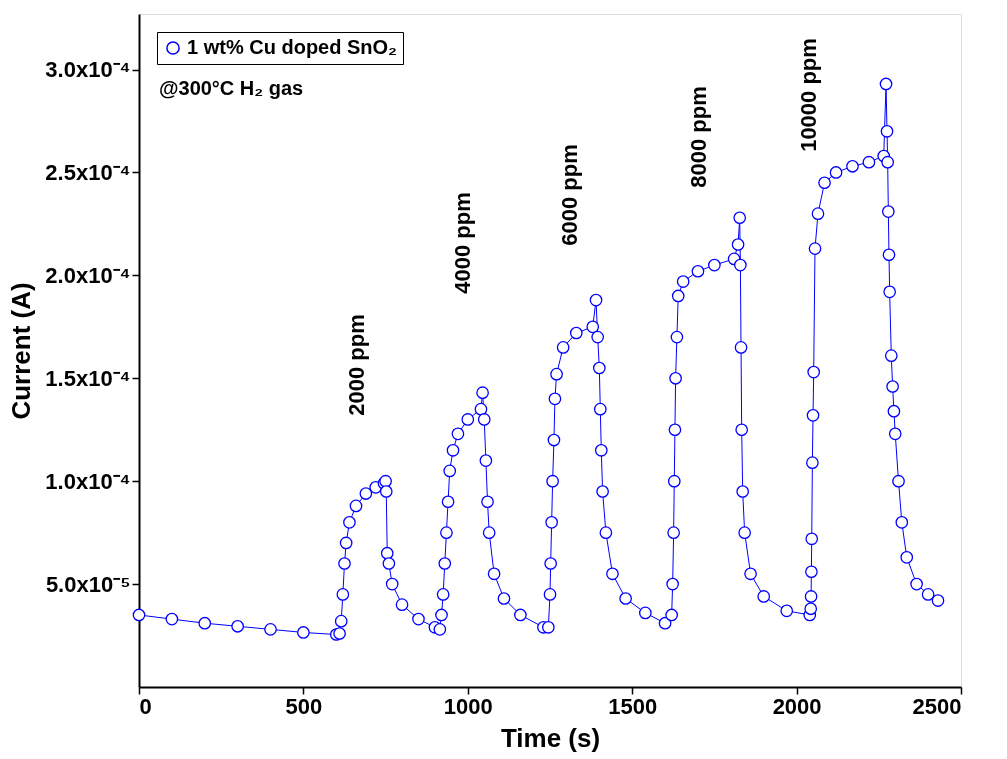 Image resolution: width=1007 pixels, height=759 pixels. I want to click on x-tick-label: 2000, so click(797, 706).